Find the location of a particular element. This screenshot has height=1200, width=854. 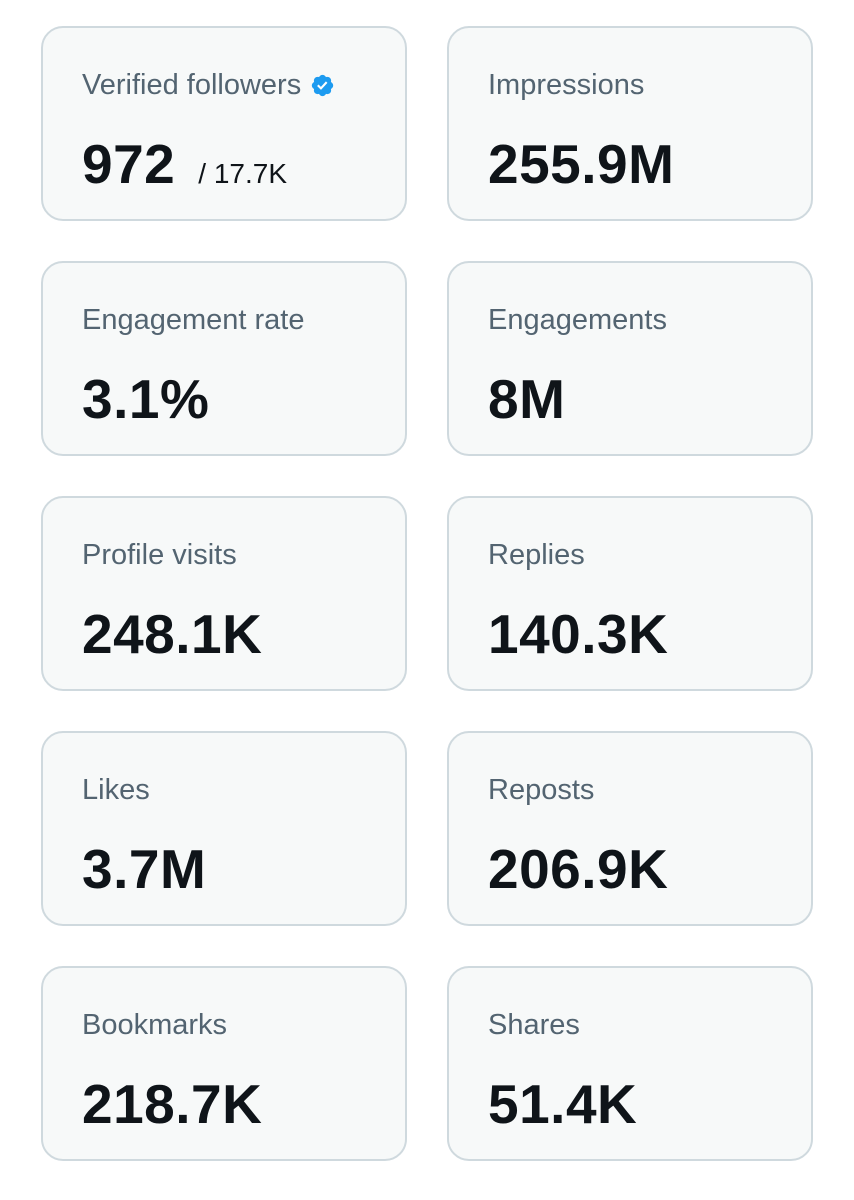

card-subvalue: / 17.7K is located at coordinates (242, 173).